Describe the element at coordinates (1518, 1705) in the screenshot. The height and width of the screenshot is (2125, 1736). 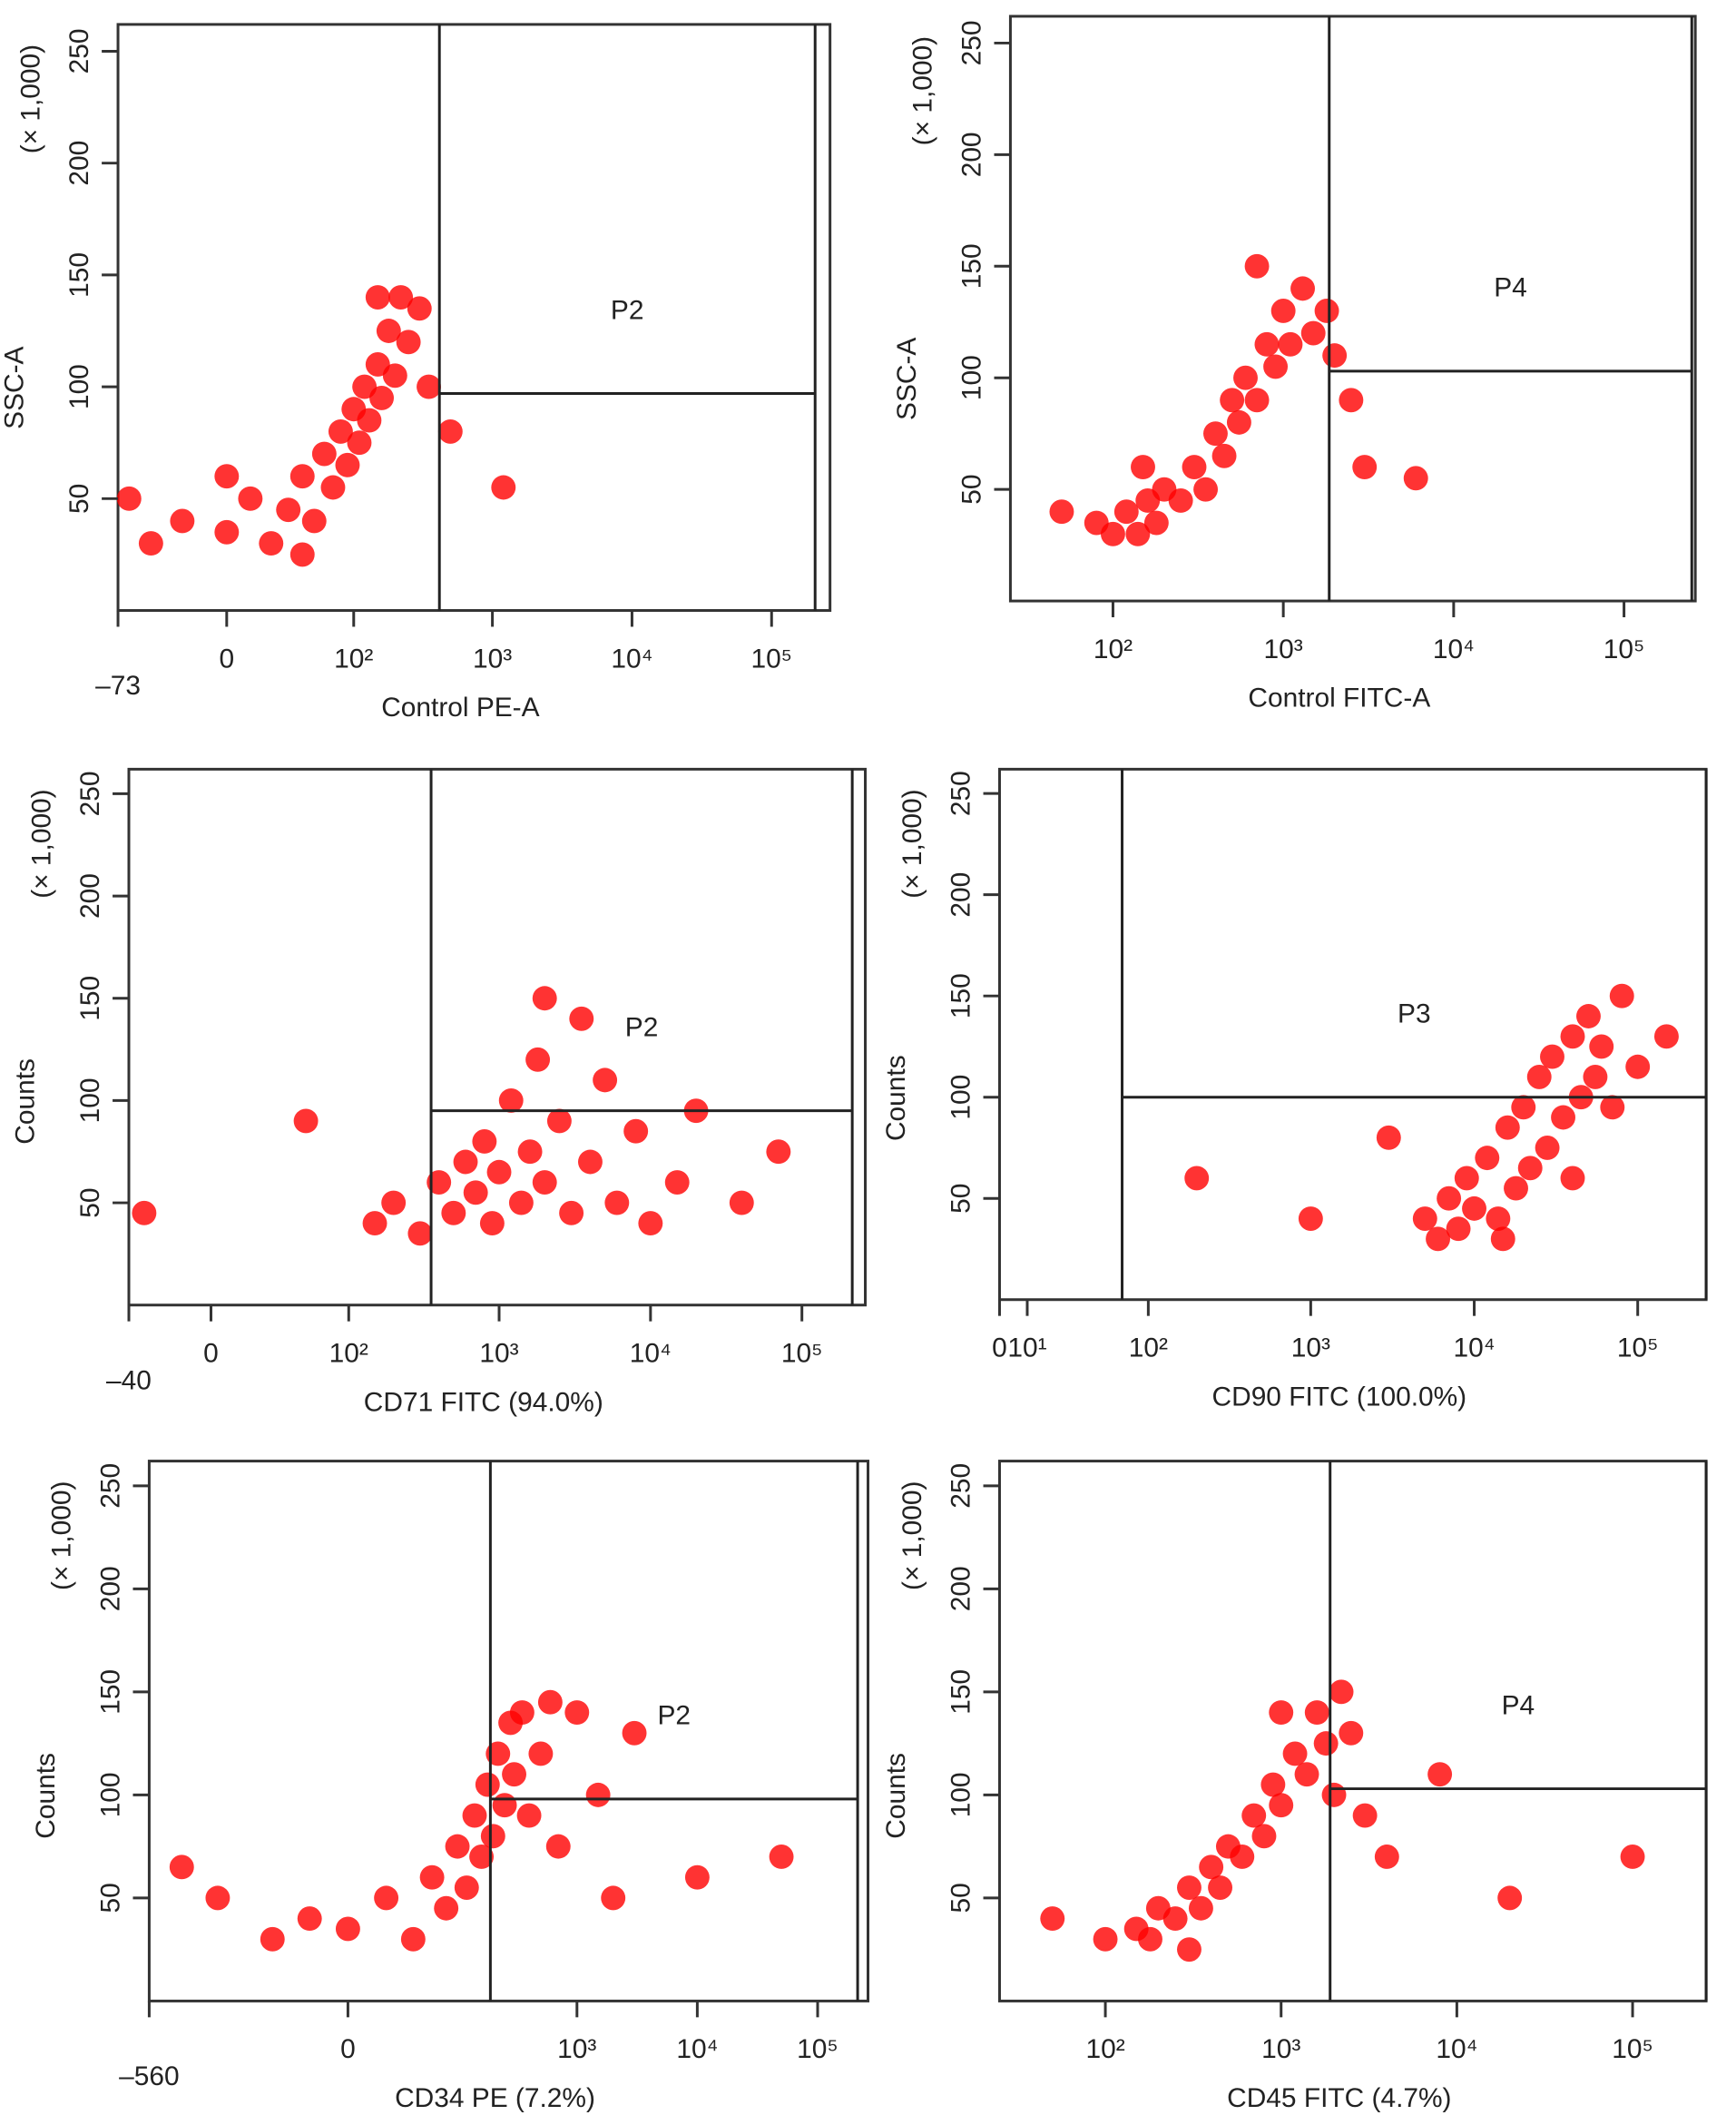
I see `gate-label: P4` at that location.